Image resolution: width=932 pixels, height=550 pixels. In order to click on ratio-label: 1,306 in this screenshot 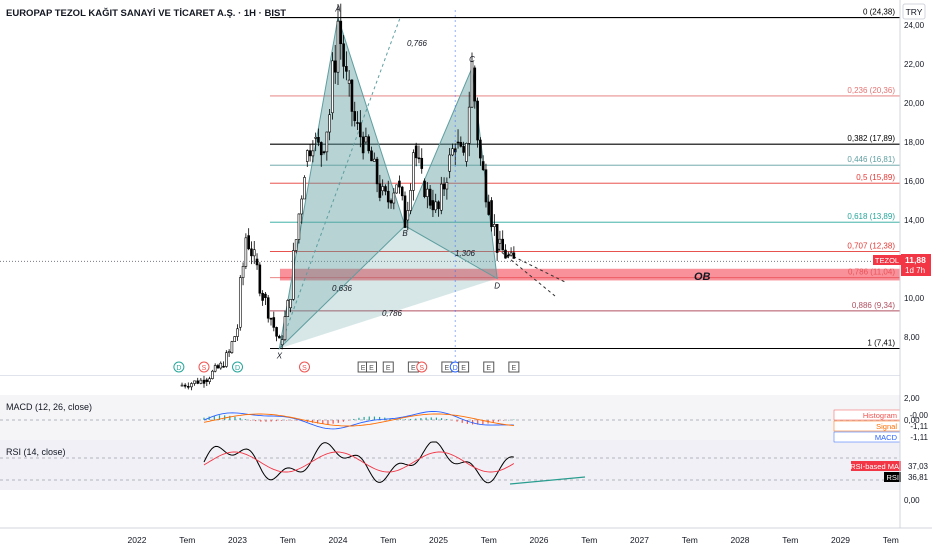, I will do `click(465, 253)`.